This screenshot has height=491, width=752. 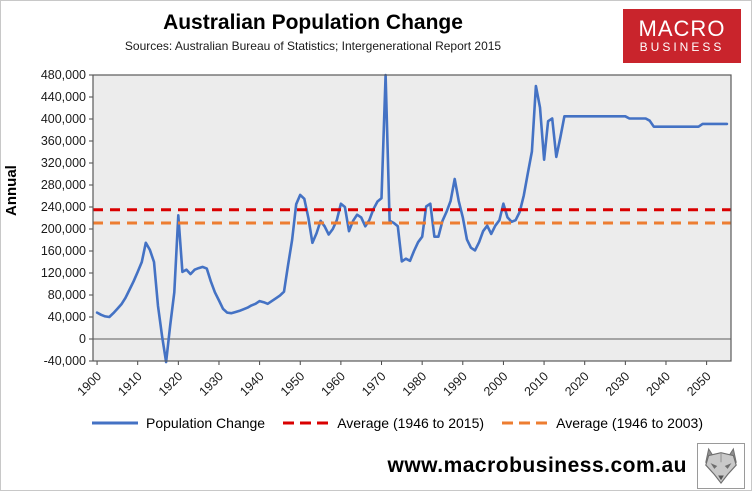 I want to click on svg-text: 1910, so click(x=130, y=384).